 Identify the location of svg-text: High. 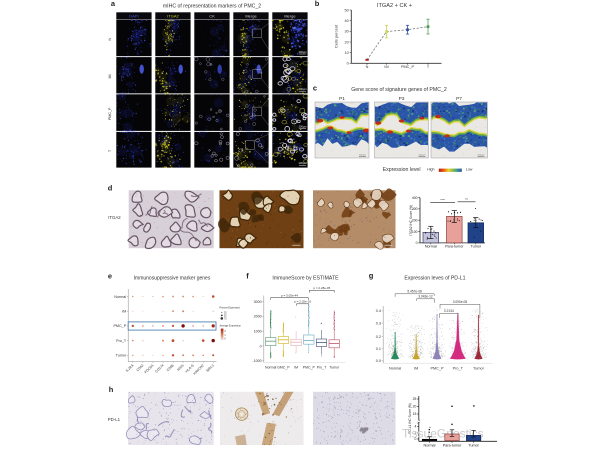
(430, 169).